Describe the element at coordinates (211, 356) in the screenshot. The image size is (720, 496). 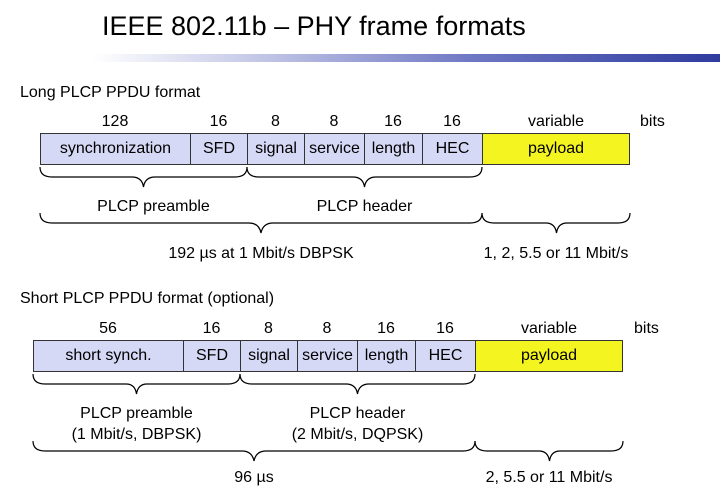
I see `short-field-sfd: SFD` at that location.